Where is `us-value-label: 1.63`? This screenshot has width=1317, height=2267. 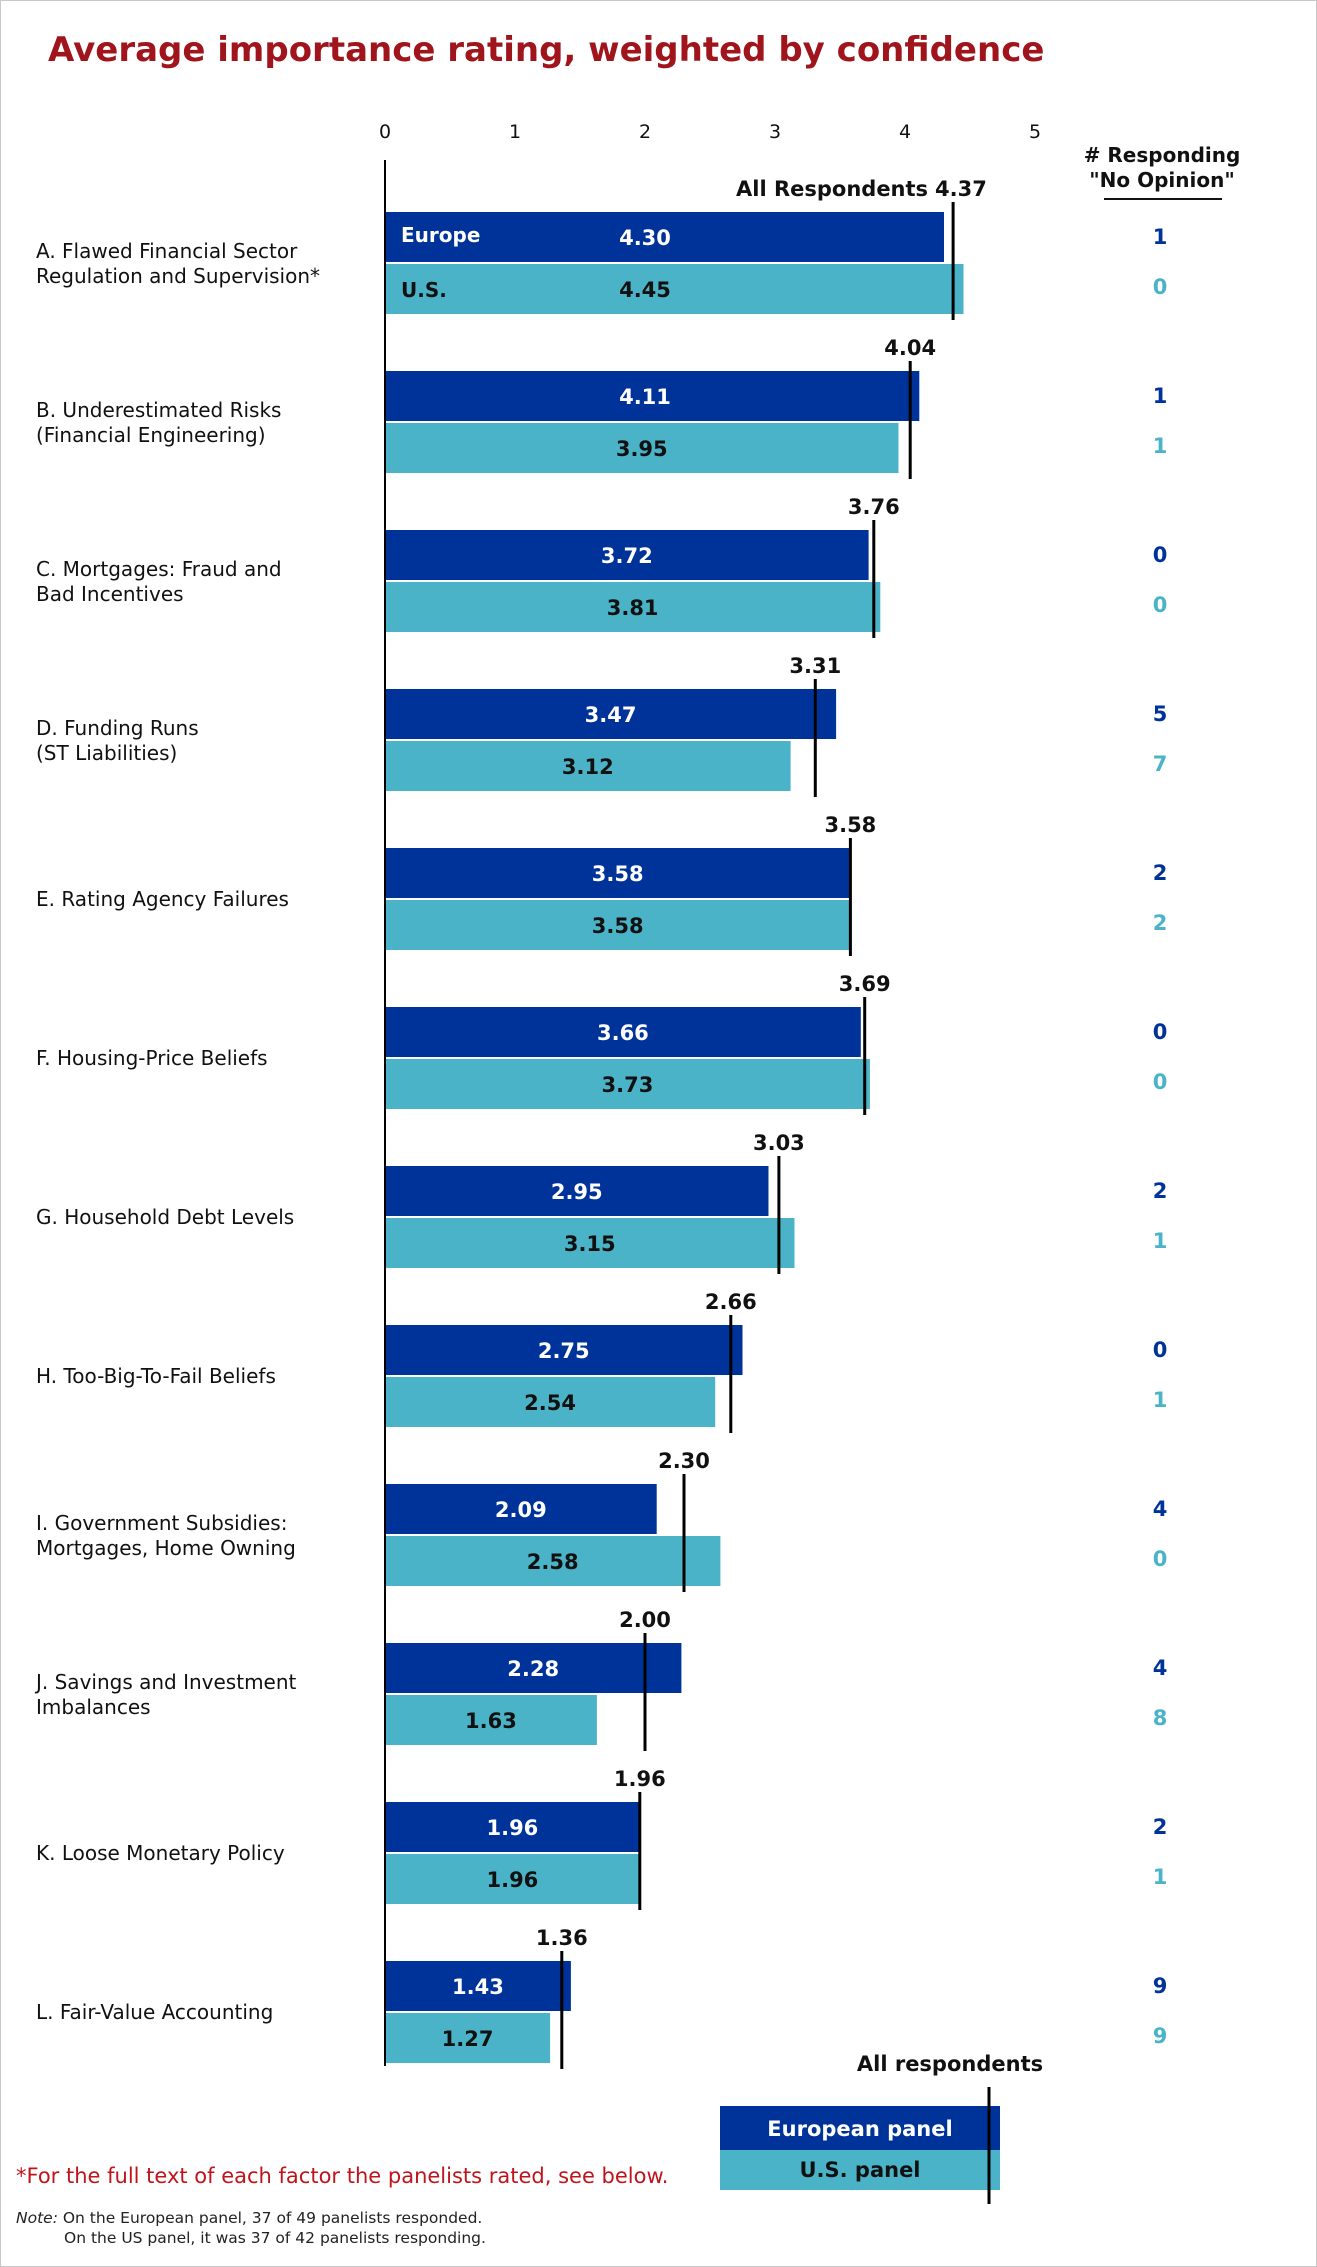 us-value-label: 1.63 is located at coordinates (491, 1721).